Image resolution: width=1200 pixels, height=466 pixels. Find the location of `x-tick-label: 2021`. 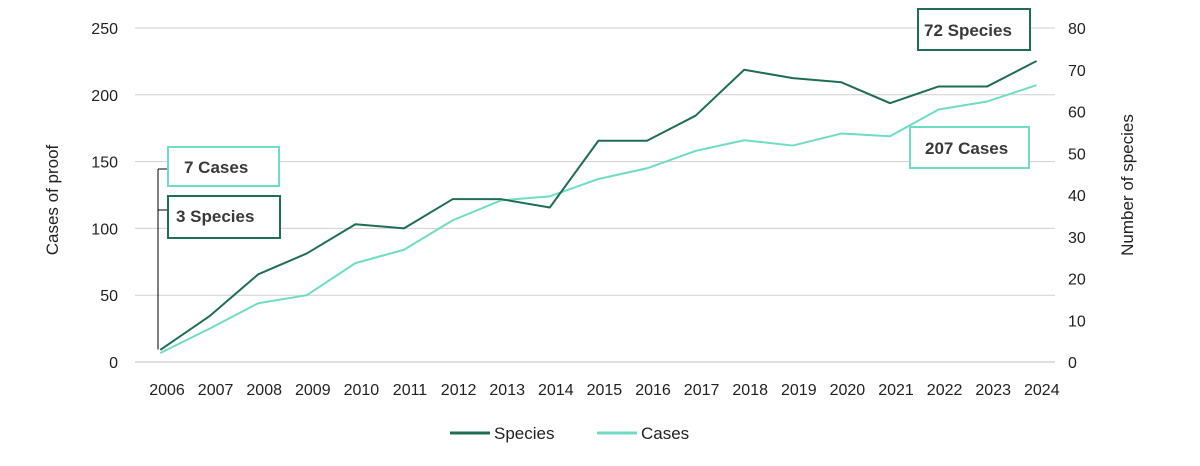

x-tick-label: 2021 is located at coordinates (896, 390).